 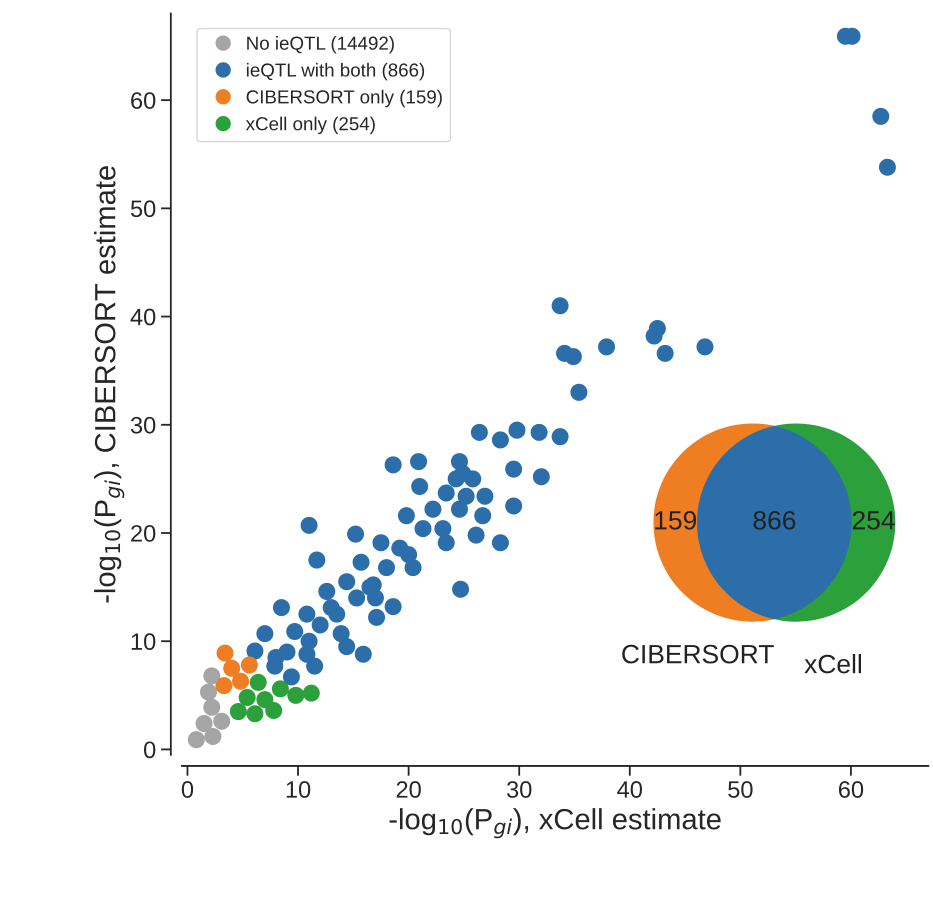 I want to click on y-tick-label: 40, so click(x=143, y=317).